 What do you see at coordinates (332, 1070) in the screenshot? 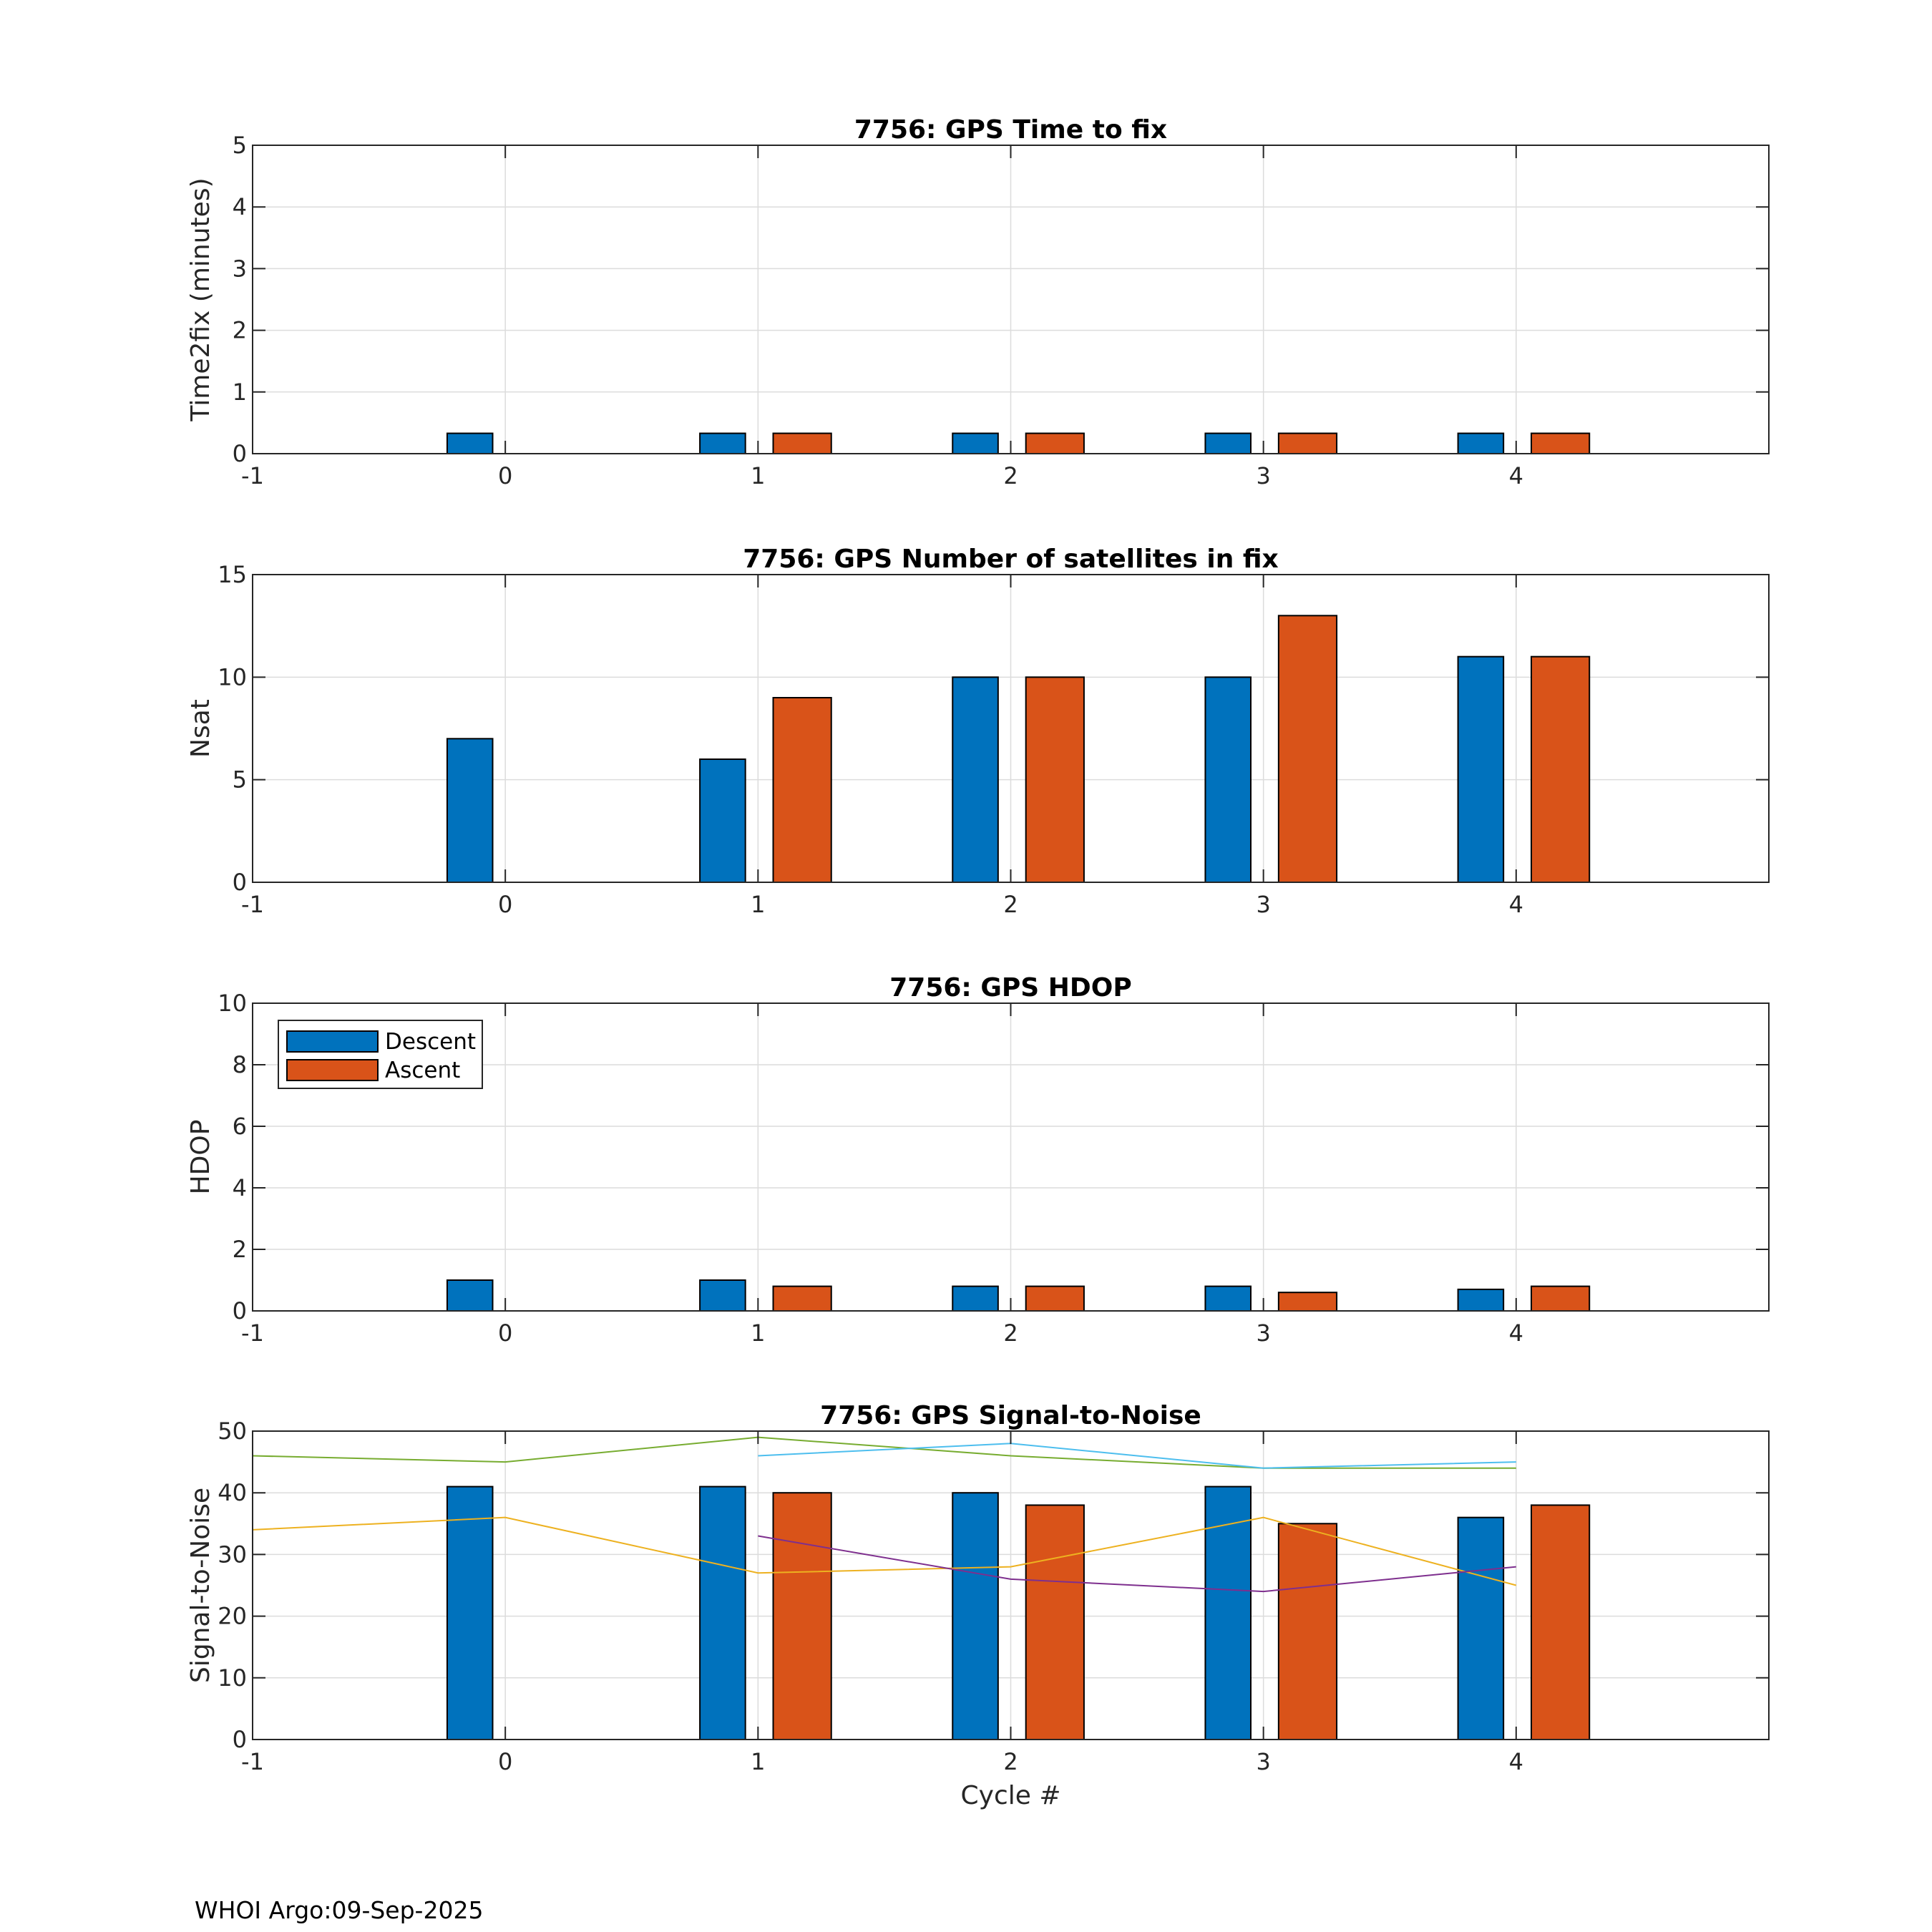
I see `legend-swatch-ascent` at bounding box center [332, 1070].